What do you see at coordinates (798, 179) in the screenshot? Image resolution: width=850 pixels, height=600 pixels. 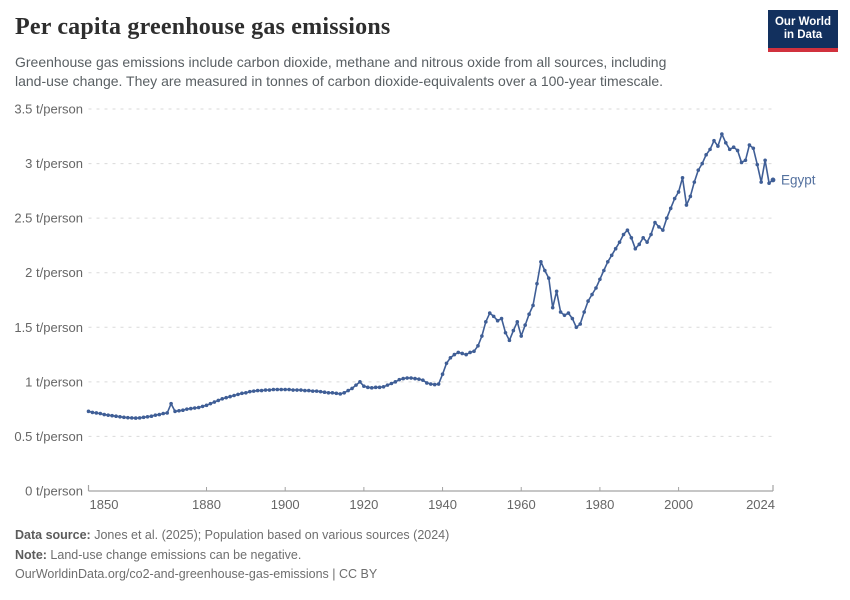 I see `series-label-egypt: Egypt` at bounding box center [798, 179].